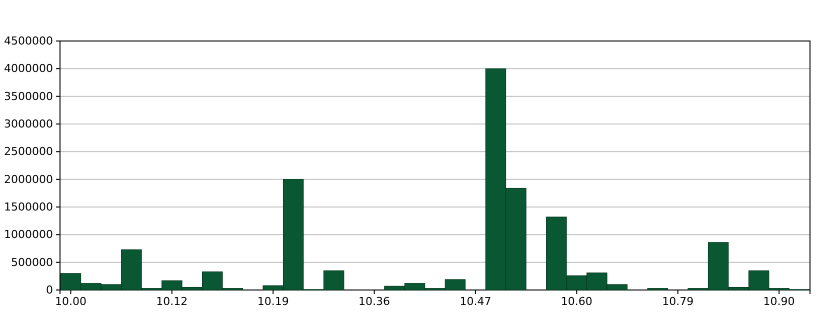 The image size is (840, 320). I want to click on x-tick-label: 10.19, so click(273, 301).